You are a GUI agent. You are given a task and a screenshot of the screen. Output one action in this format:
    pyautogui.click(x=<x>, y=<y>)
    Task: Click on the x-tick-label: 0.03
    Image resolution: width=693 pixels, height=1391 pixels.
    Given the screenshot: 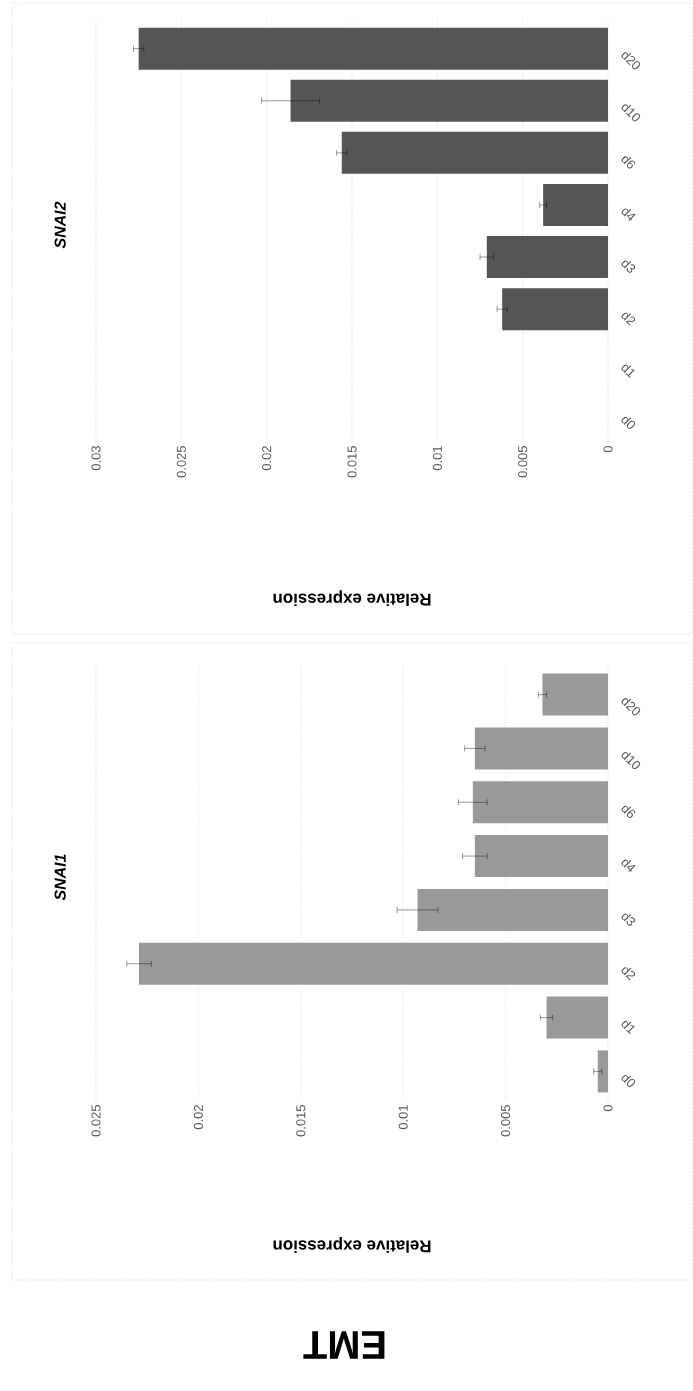 What is the action you would take?
    pyautogui.click(x=96, y=458)
    